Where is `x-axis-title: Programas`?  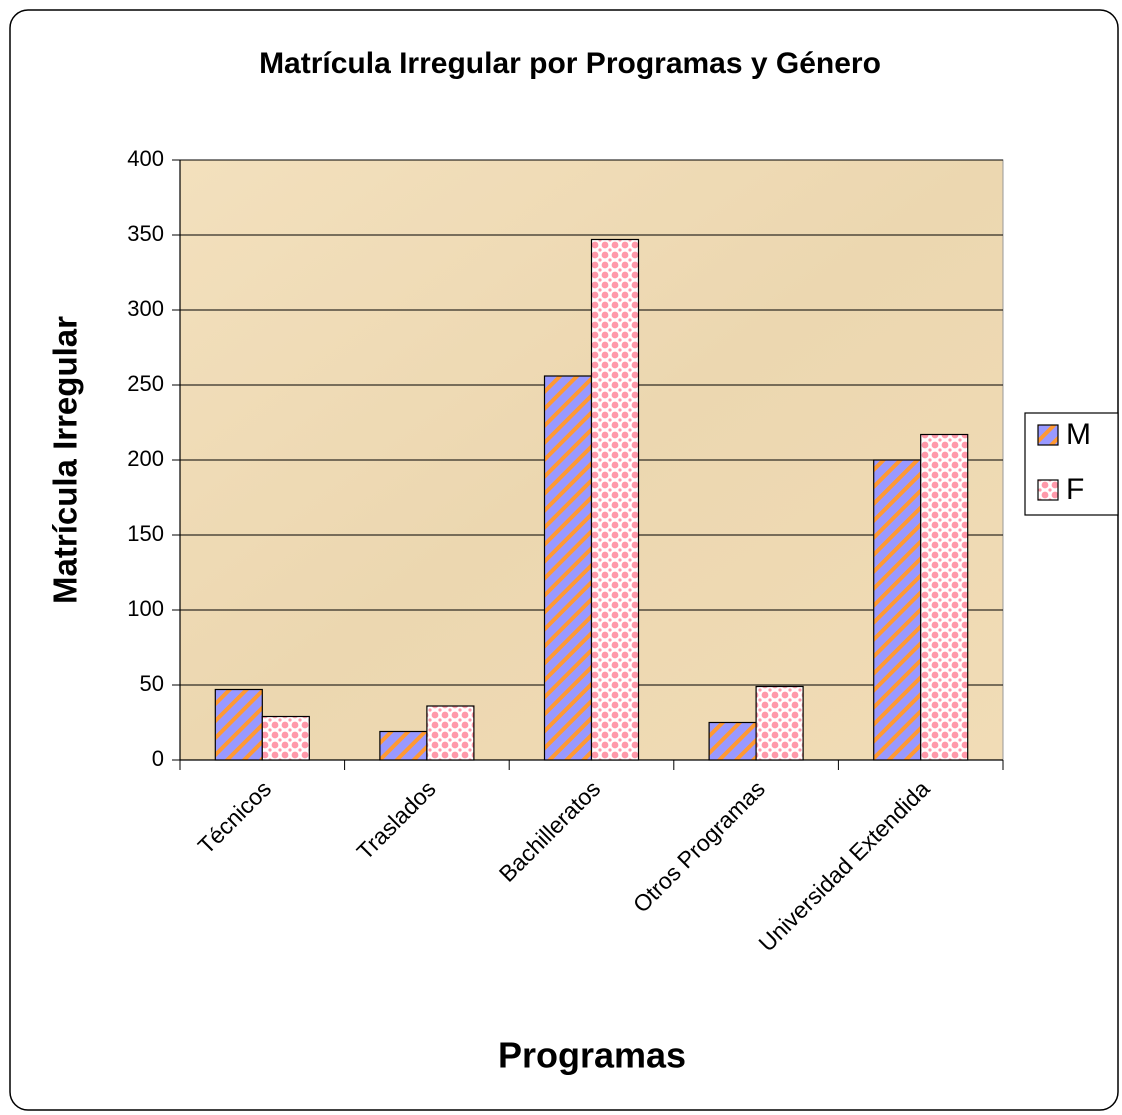
x-axis-title: Programas is located at coordinates (592, 1055).